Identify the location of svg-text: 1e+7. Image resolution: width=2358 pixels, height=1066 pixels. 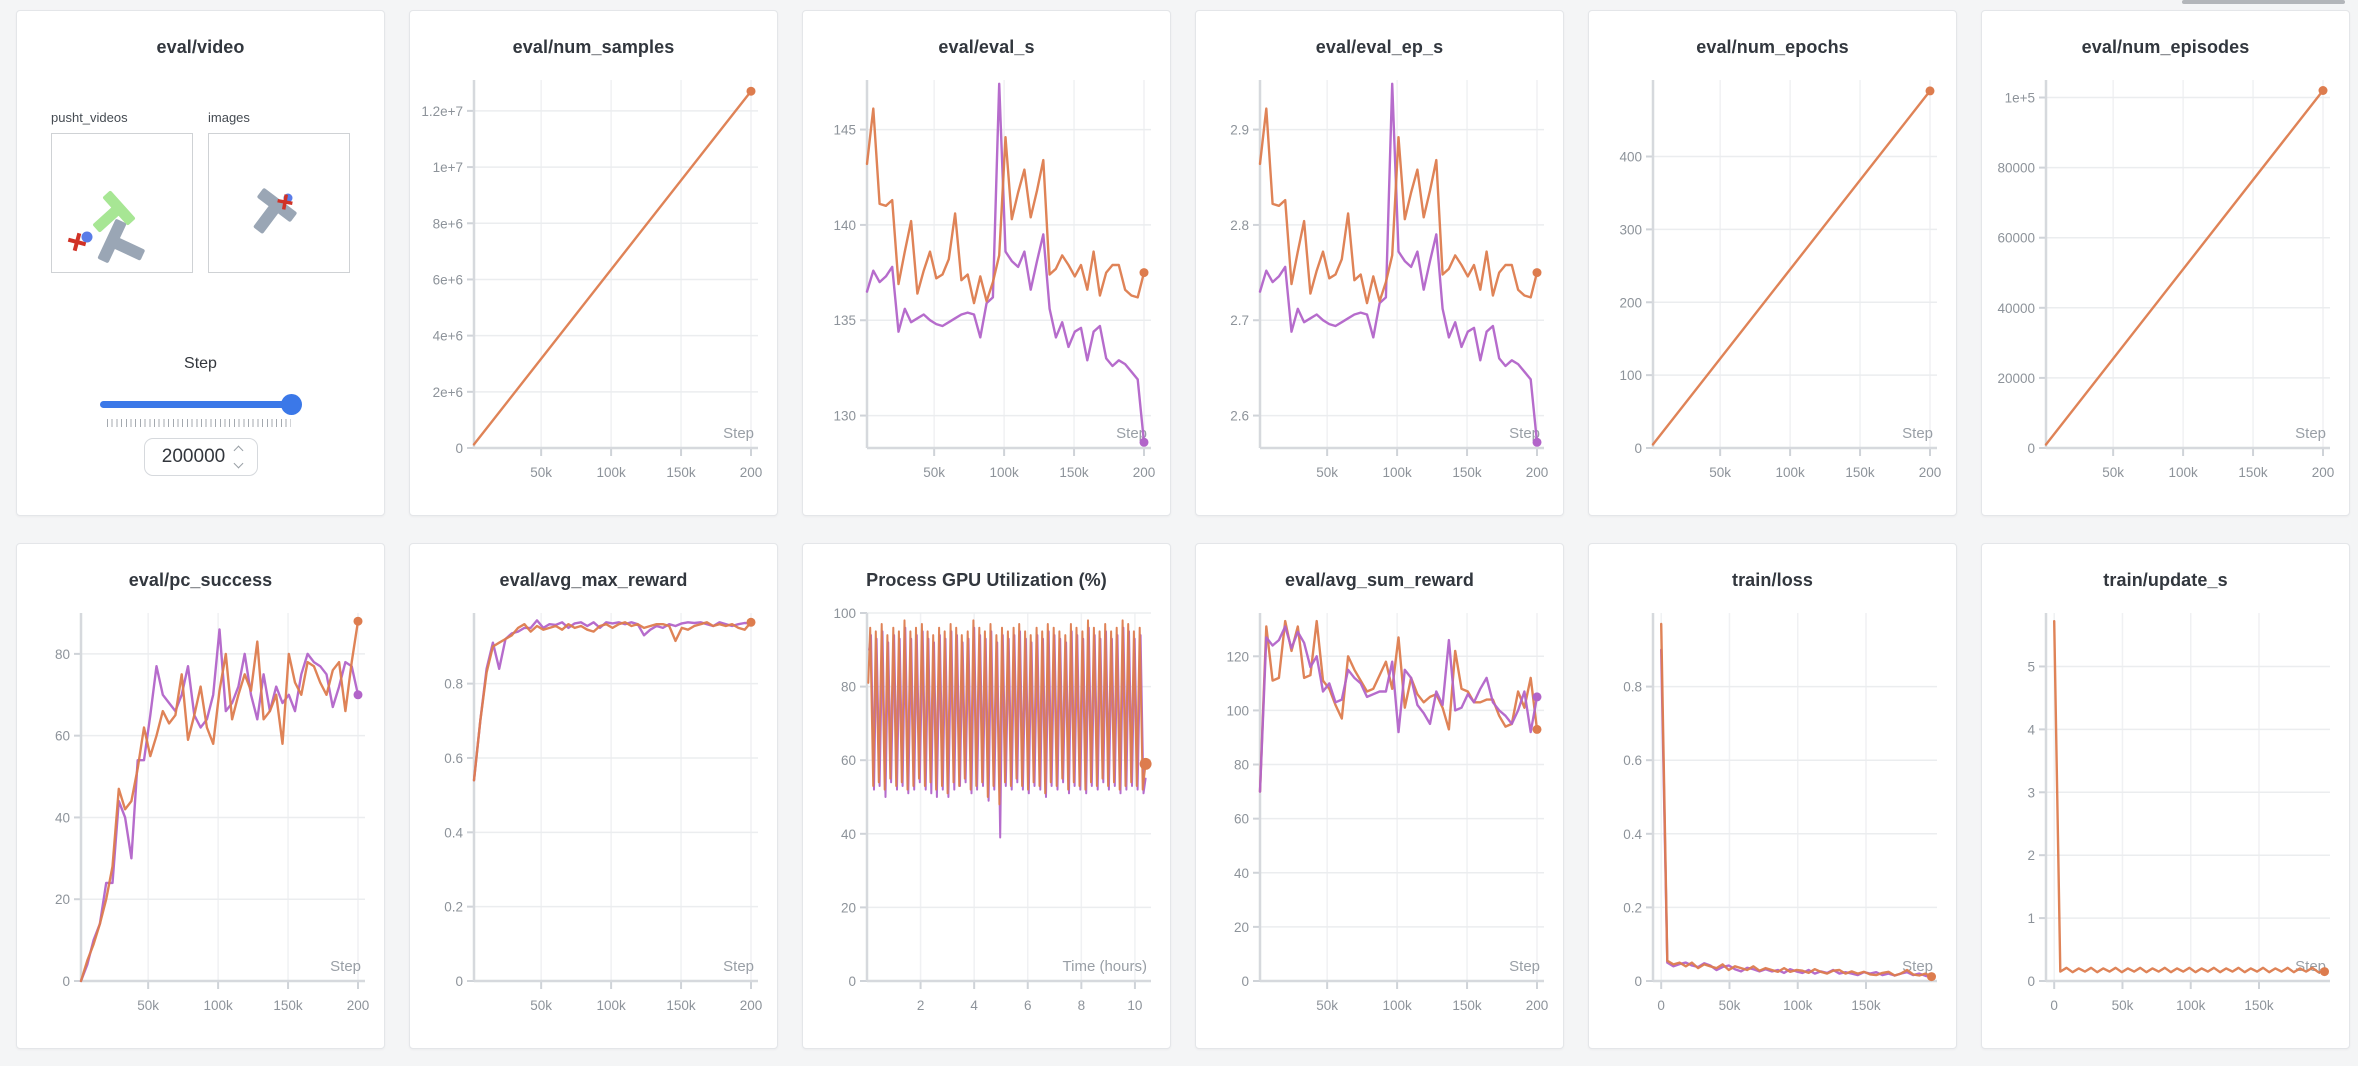
(447, 167).